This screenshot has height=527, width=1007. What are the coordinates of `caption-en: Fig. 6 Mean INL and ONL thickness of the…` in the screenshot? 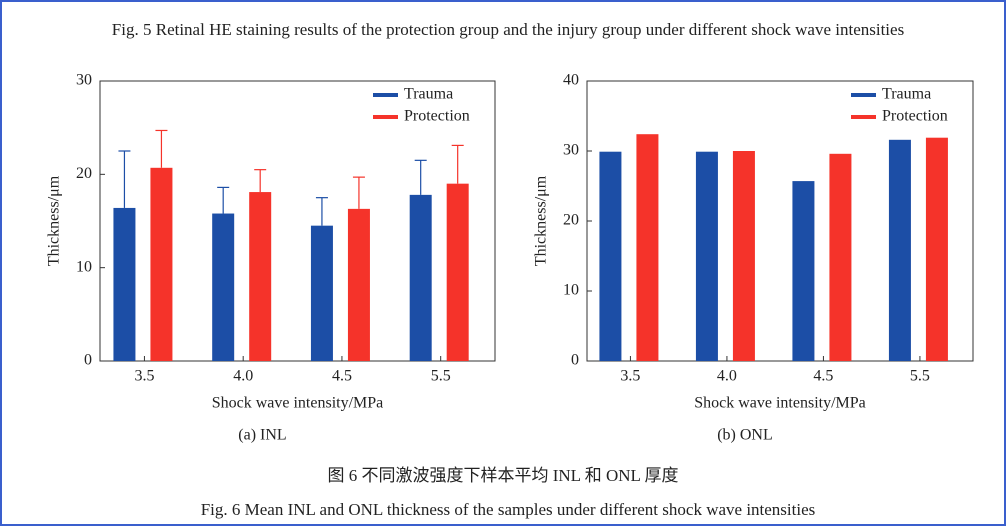 It's located at (508, 509).